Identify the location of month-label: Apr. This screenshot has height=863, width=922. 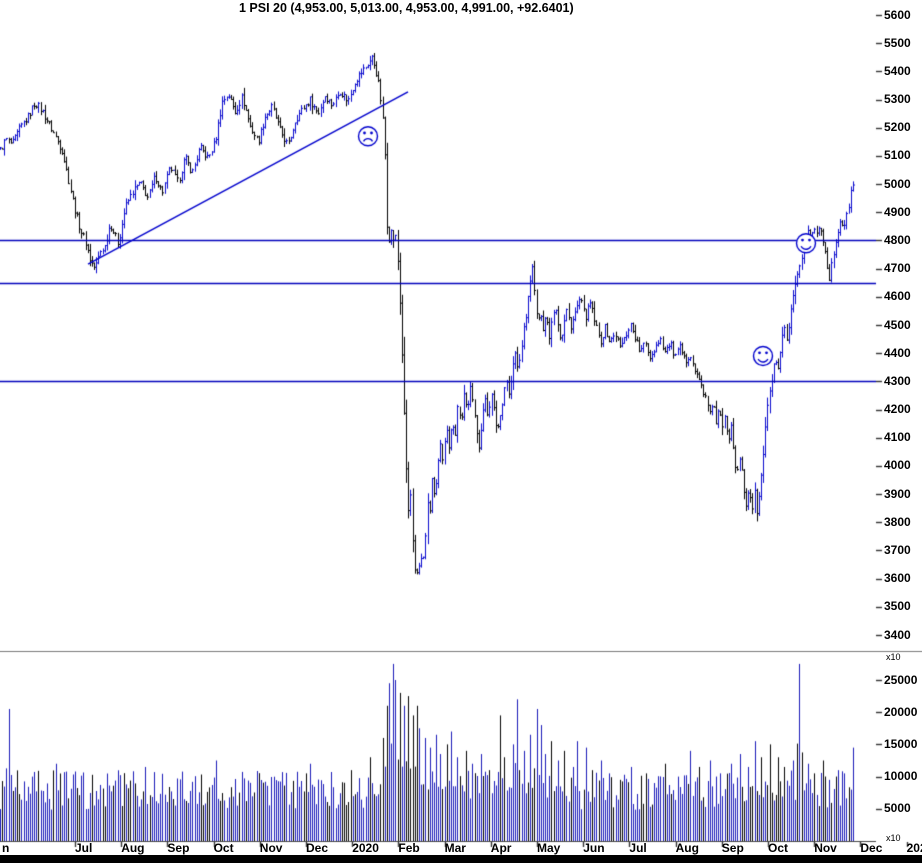
(501, 848).